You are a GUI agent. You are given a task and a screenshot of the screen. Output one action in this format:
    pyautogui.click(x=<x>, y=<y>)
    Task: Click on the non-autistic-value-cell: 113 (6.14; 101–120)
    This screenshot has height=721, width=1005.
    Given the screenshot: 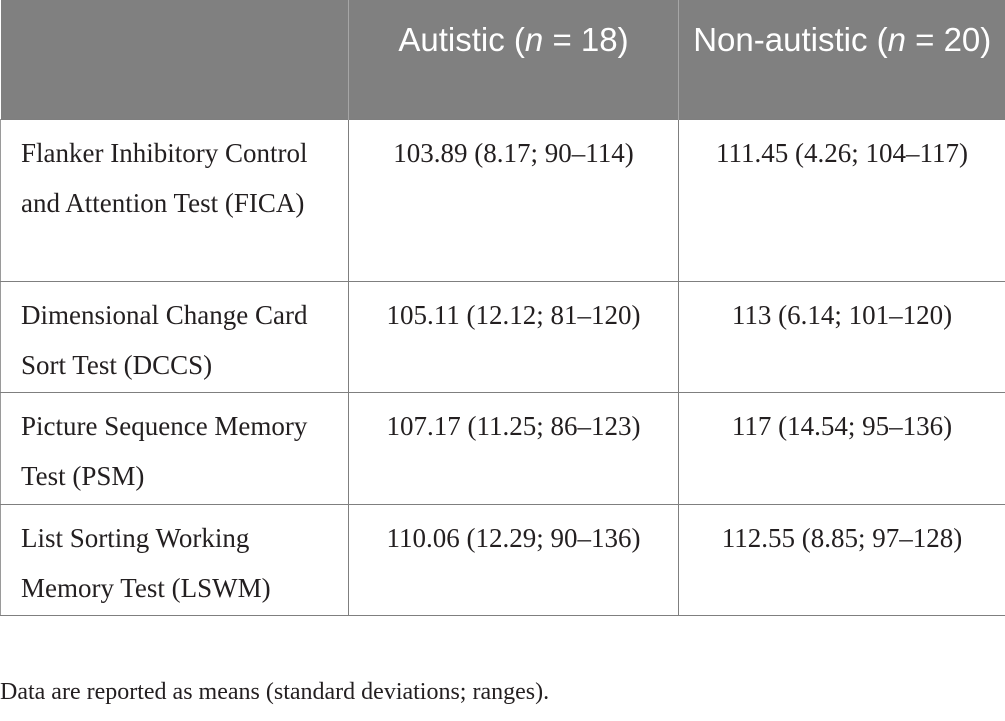 What is the action you would take?
    pyautogui.click(x=841, y=336)
    